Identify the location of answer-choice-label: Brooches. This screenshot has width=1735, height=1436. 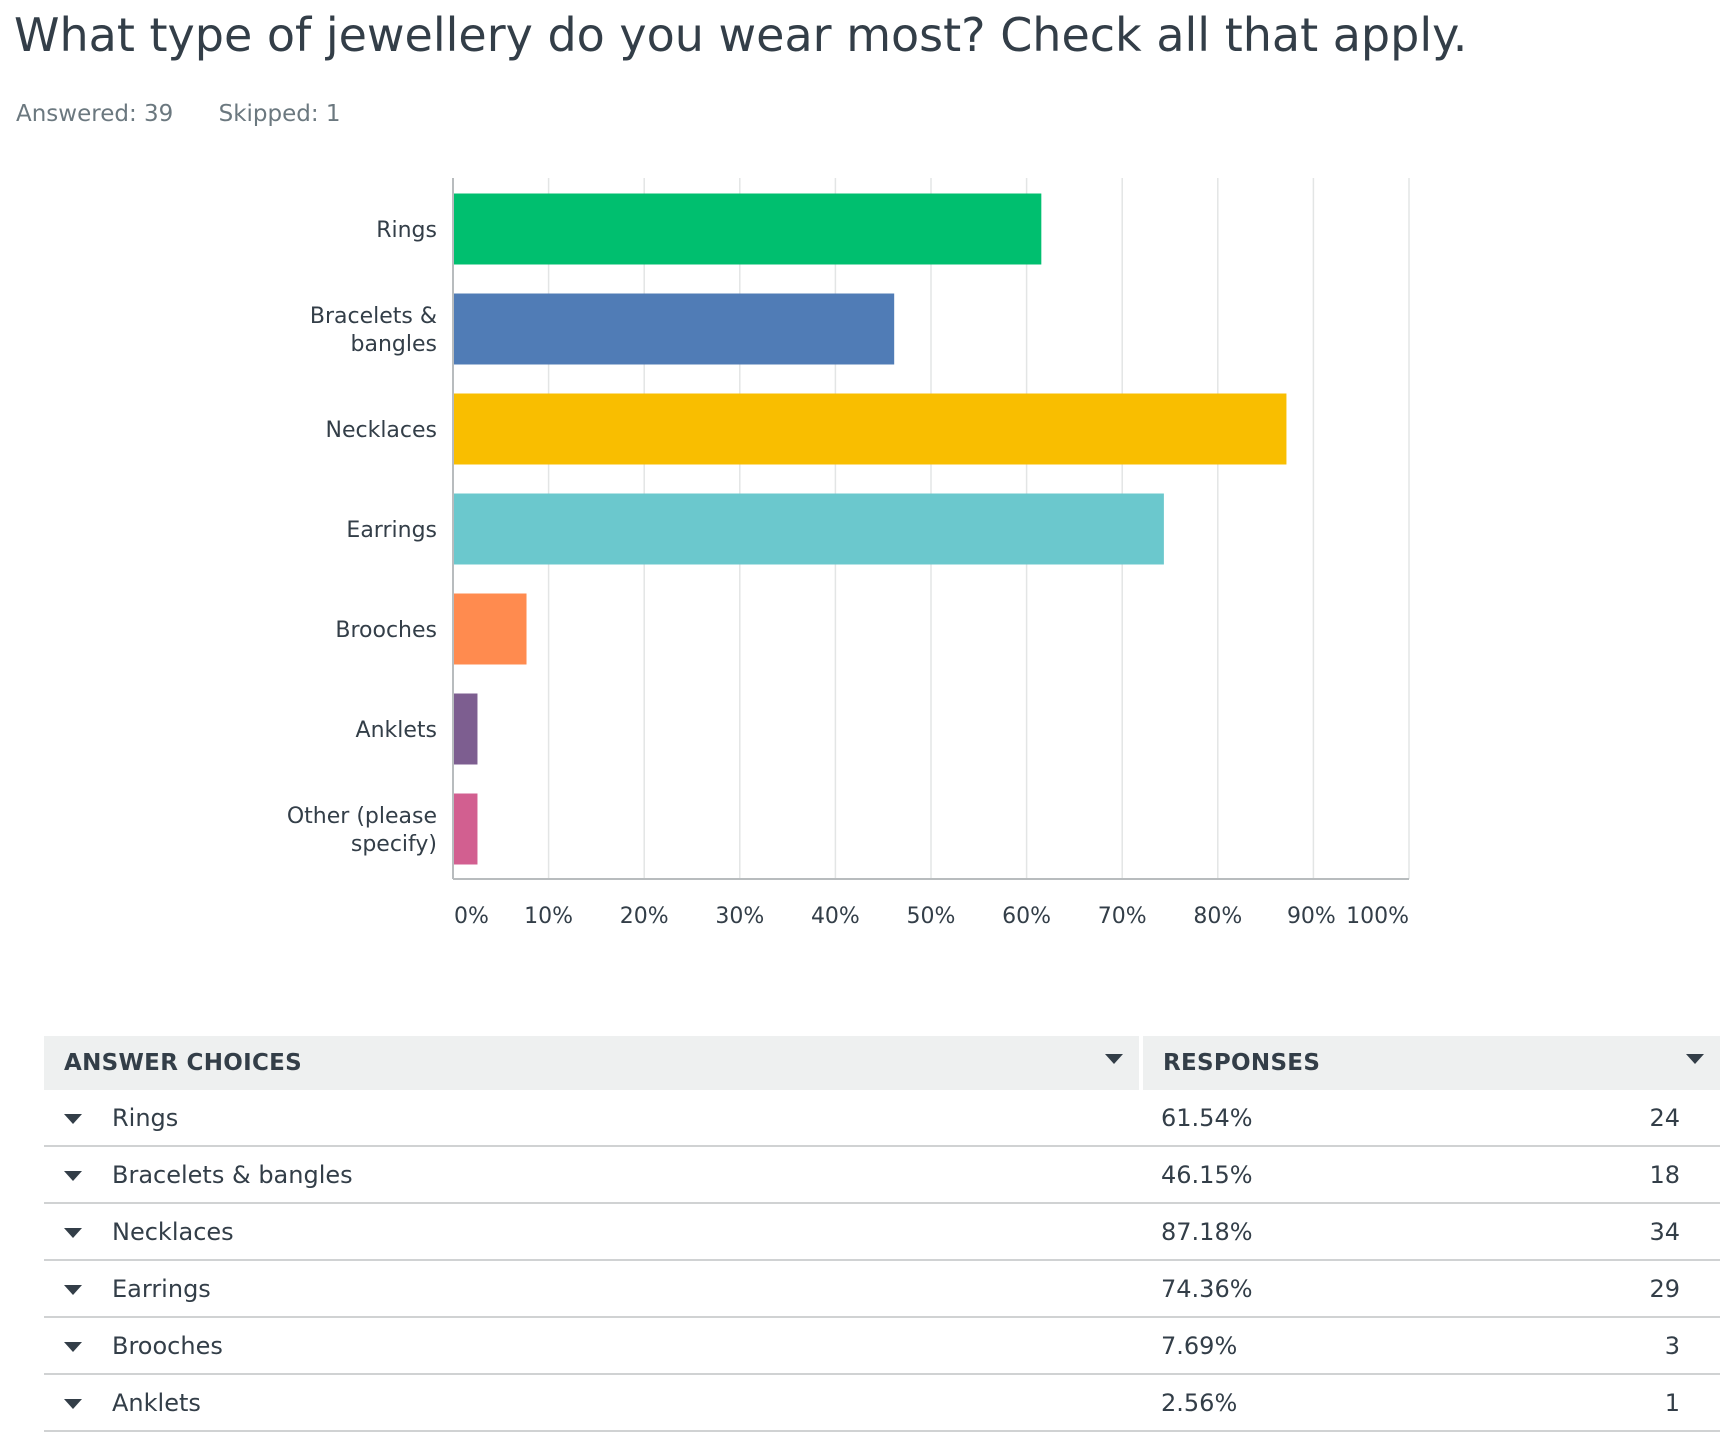
(167, 1345).